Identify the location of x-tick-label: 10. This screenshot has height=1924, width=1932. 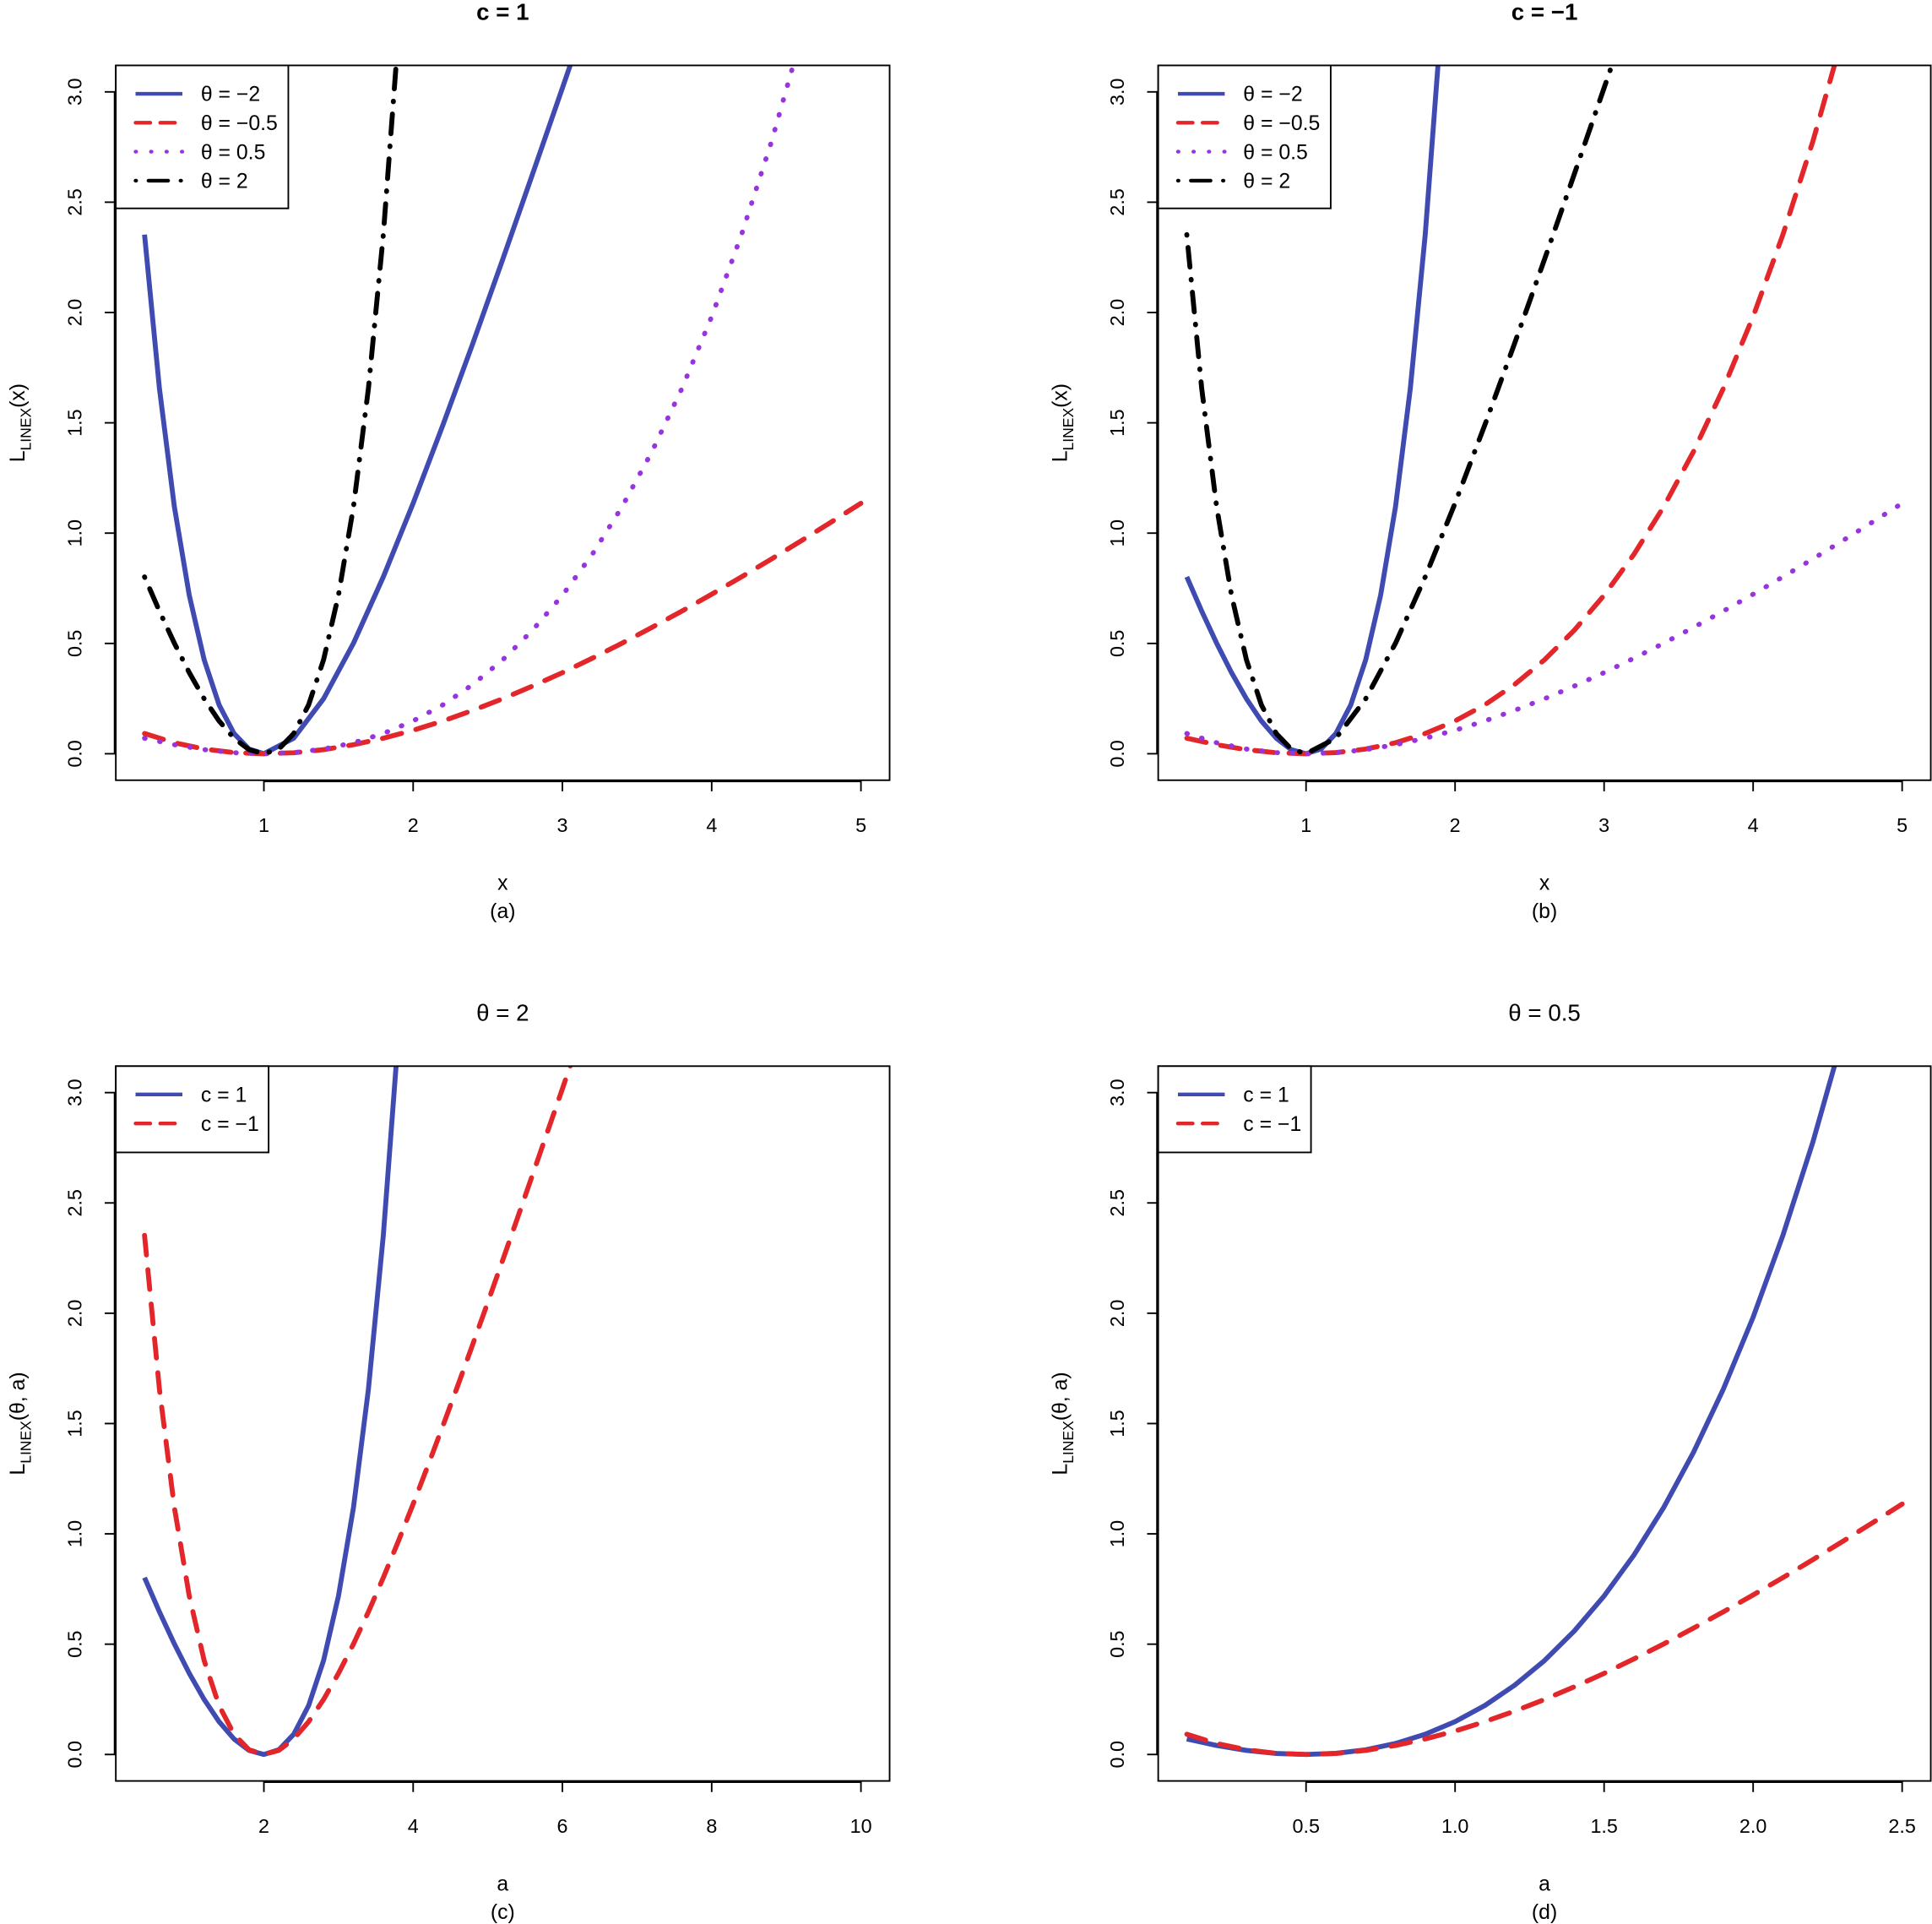
(861, 1826).